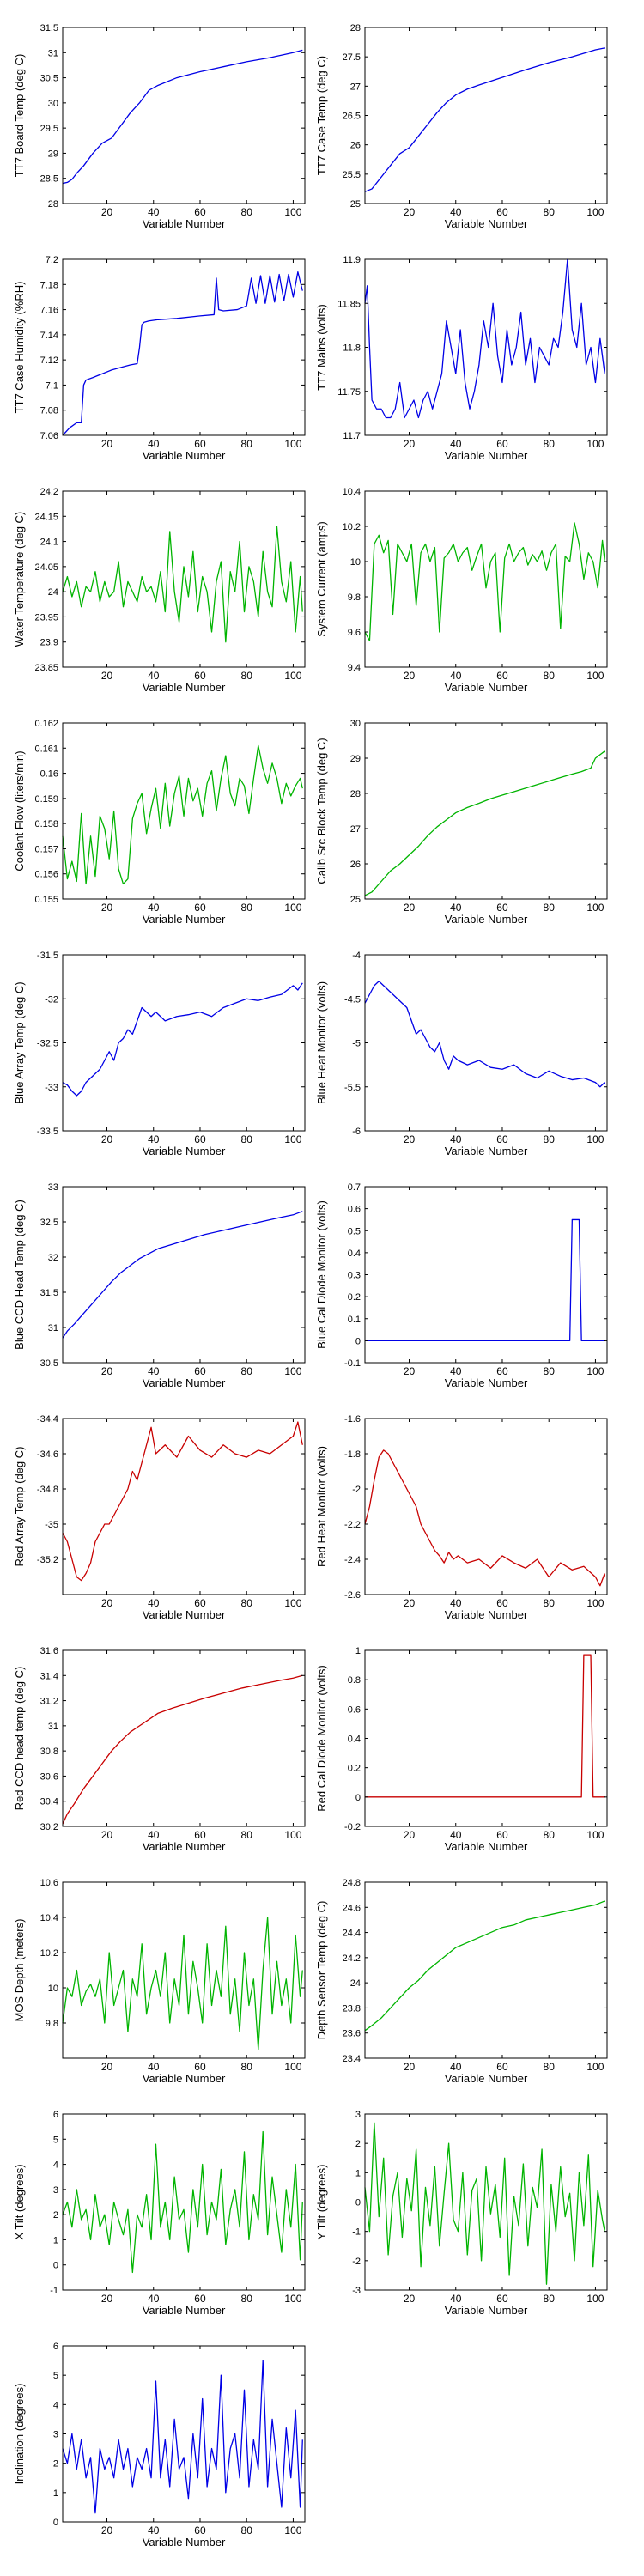 Image resolution: width=644 pixels, height=2576 pixels. Describe the element at coordinates (53, 1727) in the screenshot. I see `y-tick-label: 31` at that location.